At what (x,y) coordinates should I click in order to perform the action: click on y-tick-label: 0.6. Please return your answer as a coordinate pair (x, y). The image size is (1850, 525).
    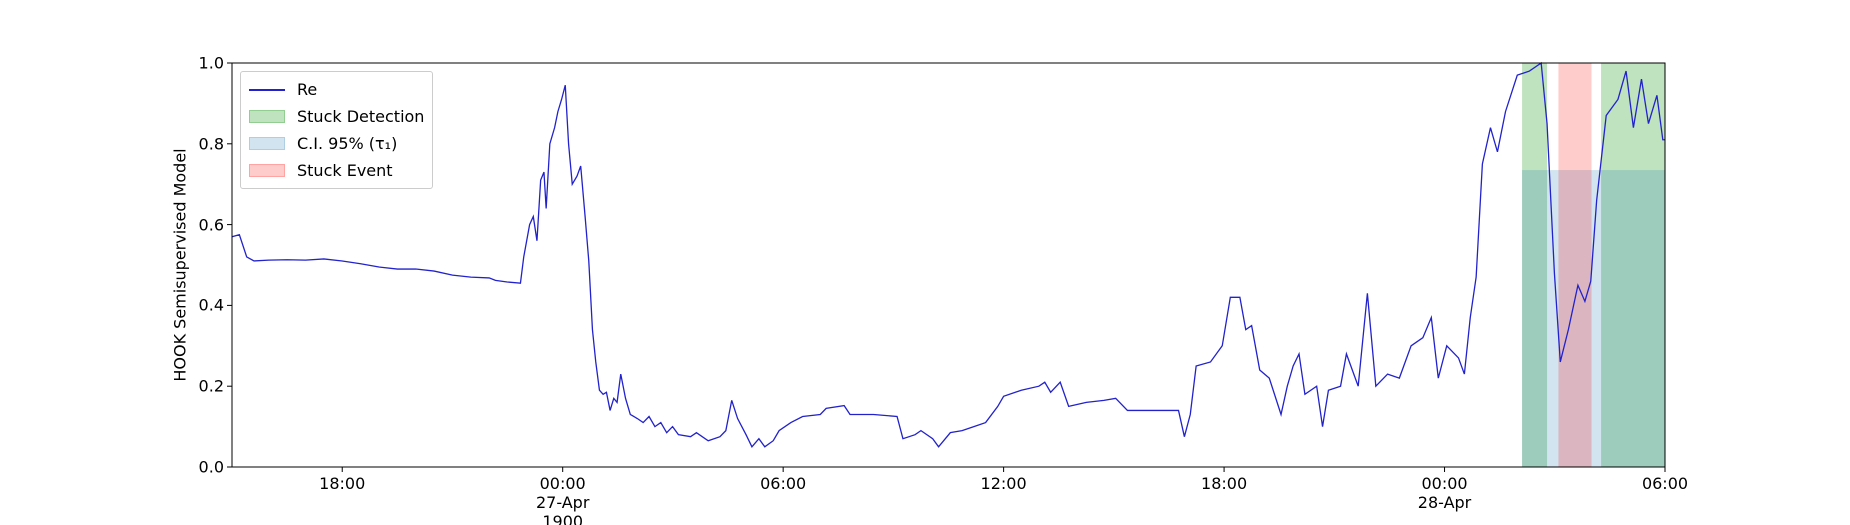
    Looking at the image, I should click on (211, 225).